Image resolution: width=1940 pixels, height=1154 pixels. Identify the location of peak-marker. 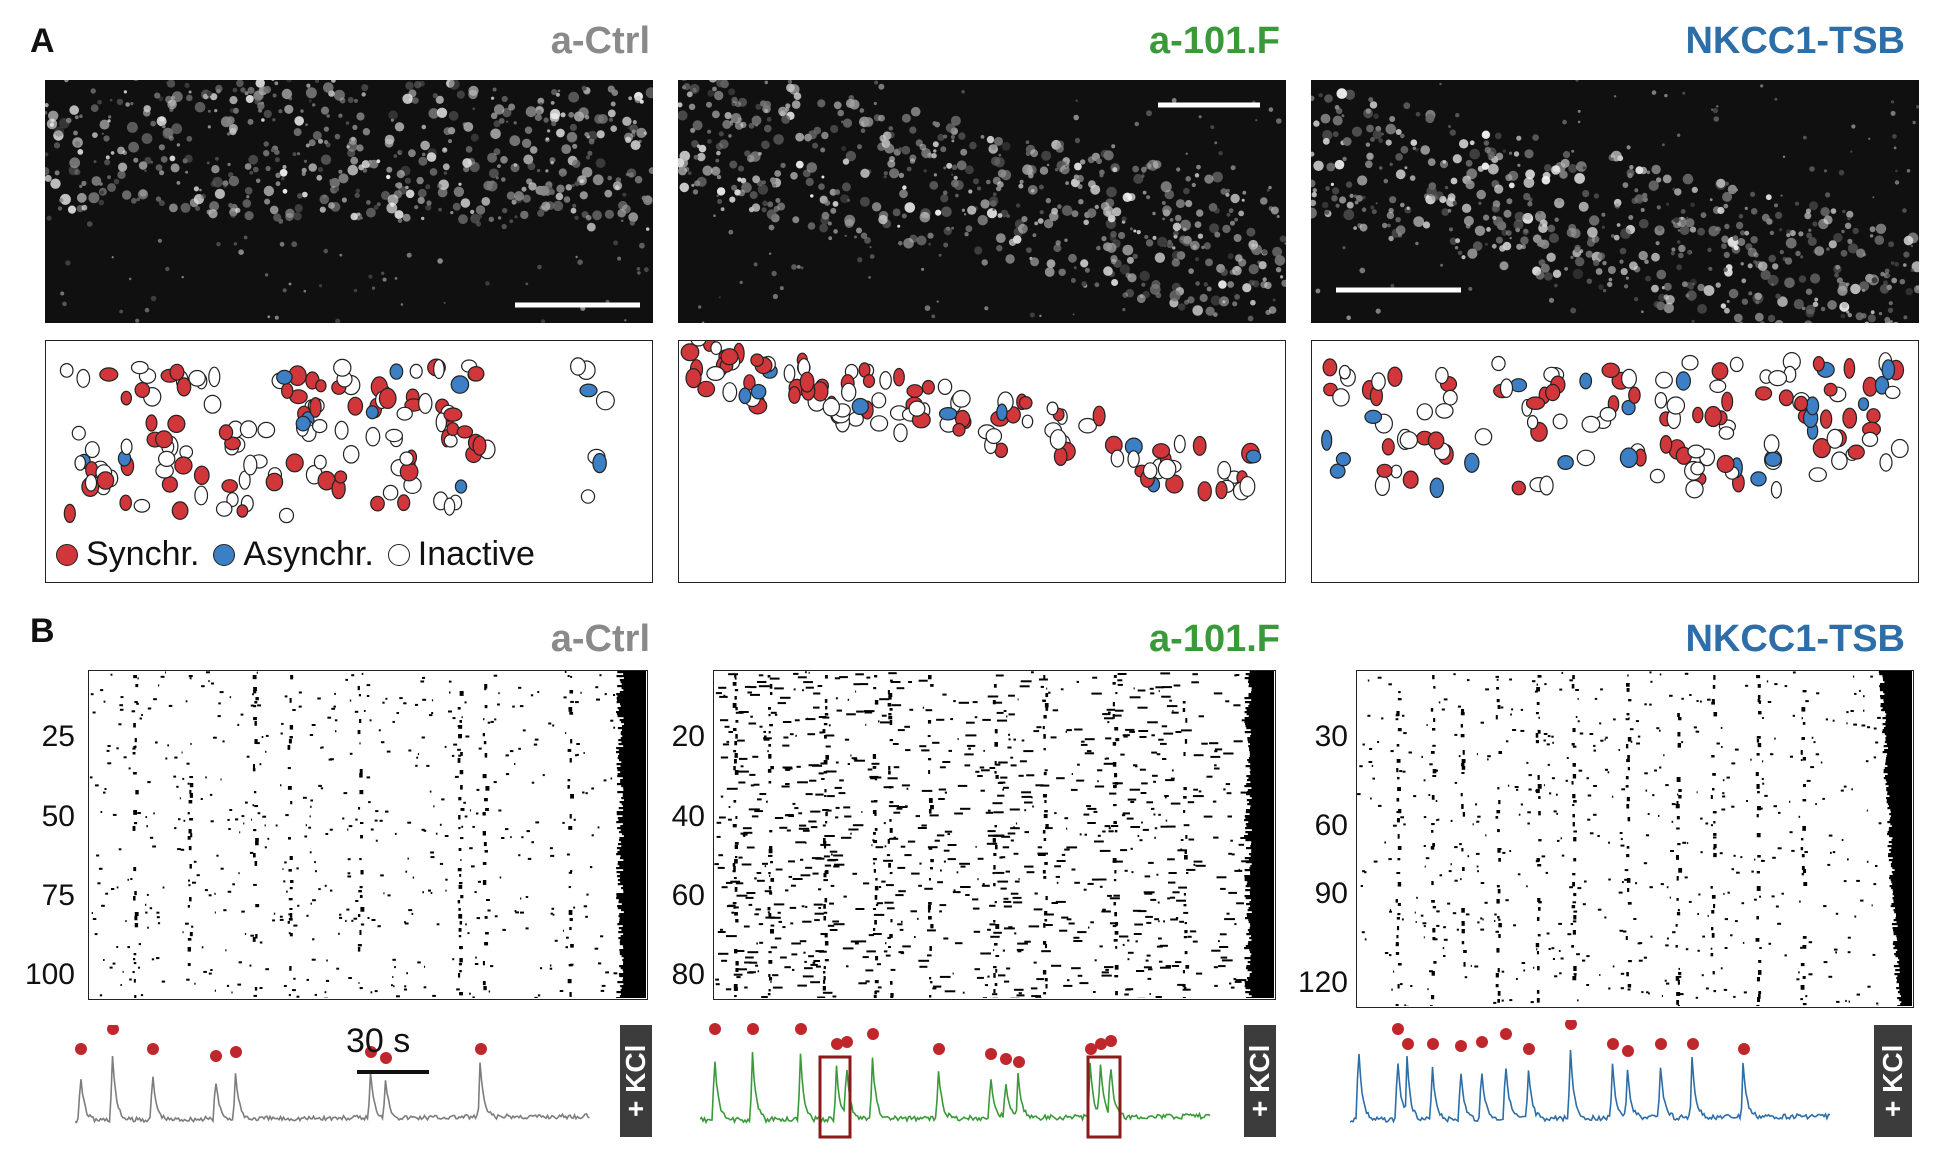
(715, 1029).